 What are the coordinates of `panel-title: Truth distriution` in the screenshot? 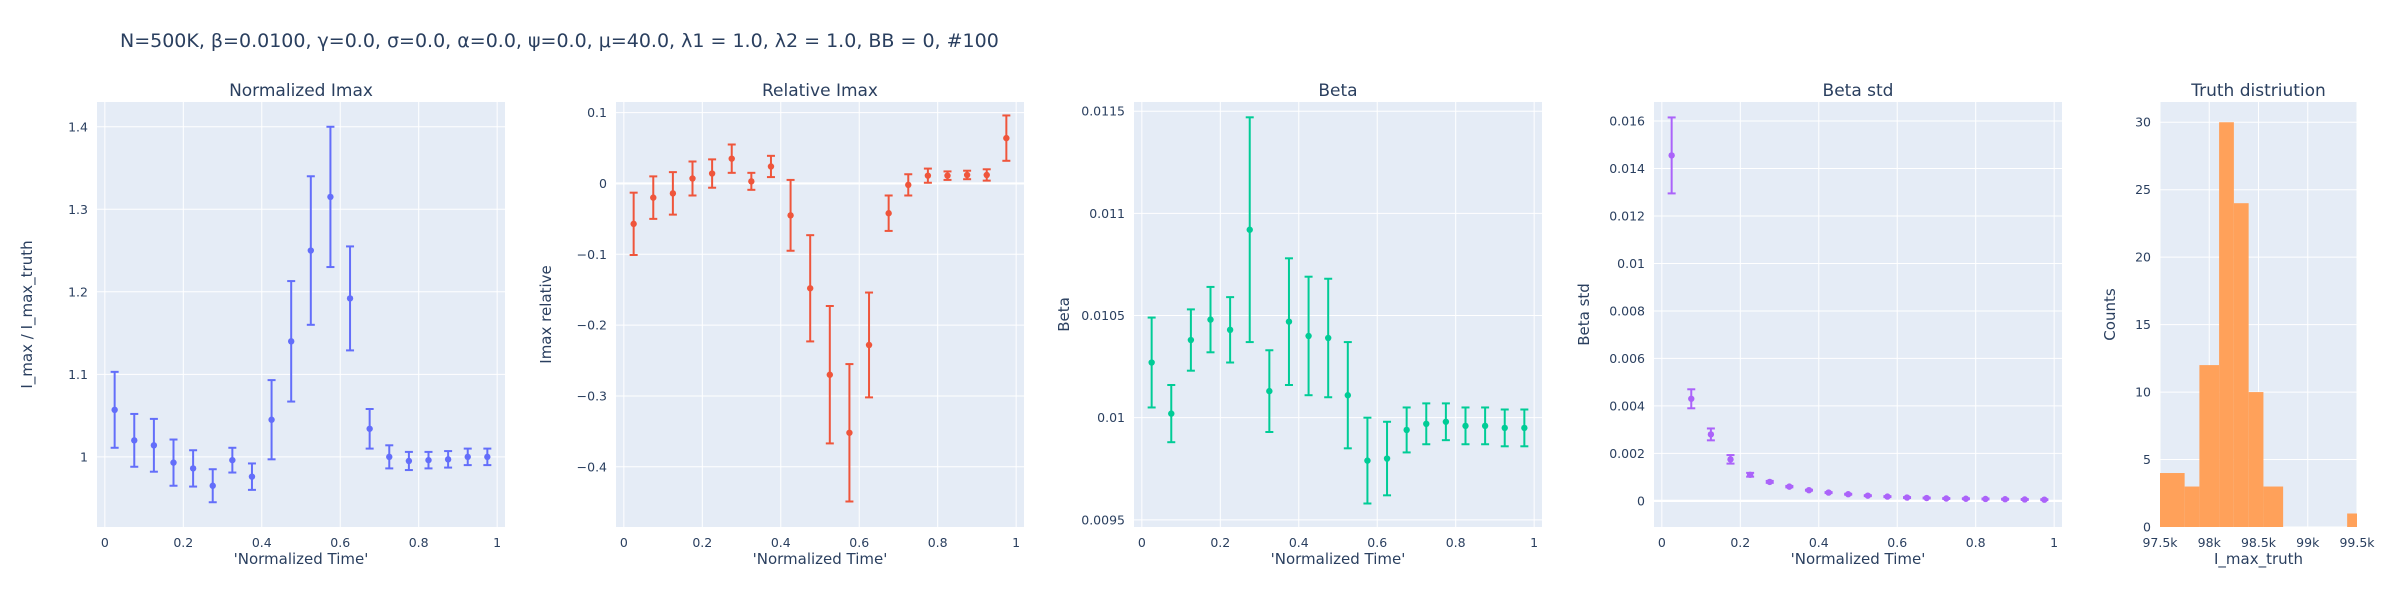 It's located at (2258, 91).